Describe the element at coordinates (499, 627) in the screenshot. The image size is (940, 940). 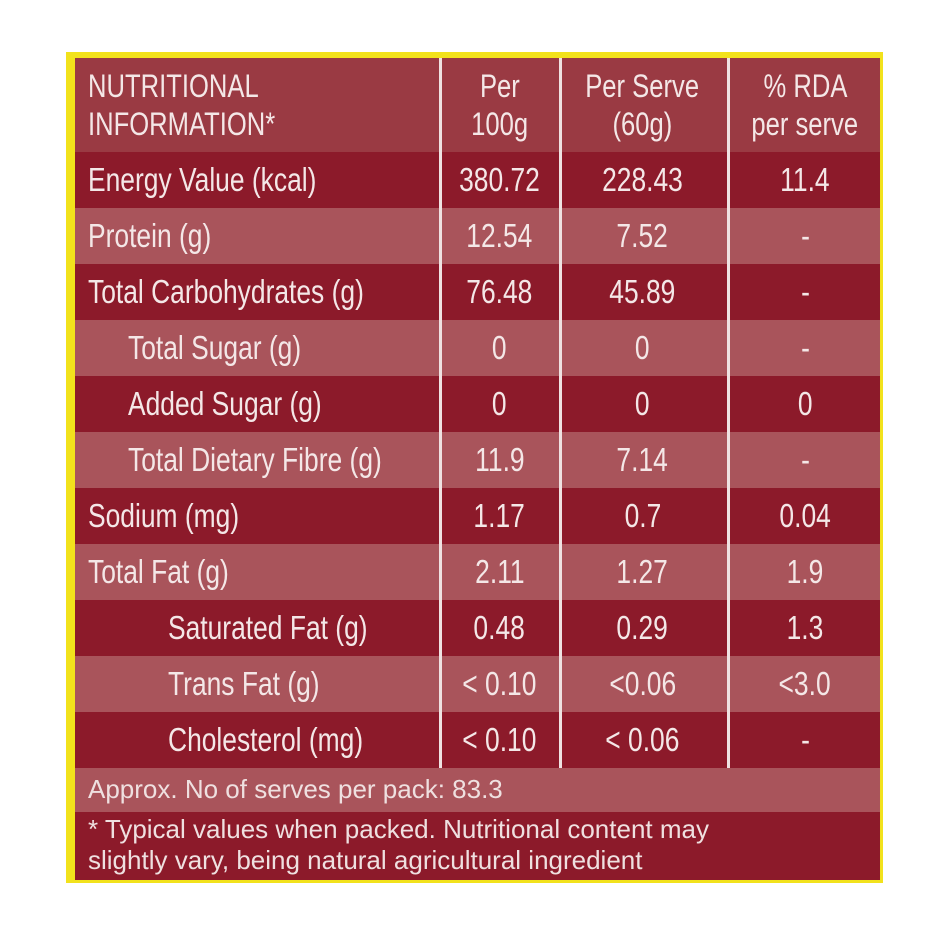
I see `value-text: 0.48` at that location.